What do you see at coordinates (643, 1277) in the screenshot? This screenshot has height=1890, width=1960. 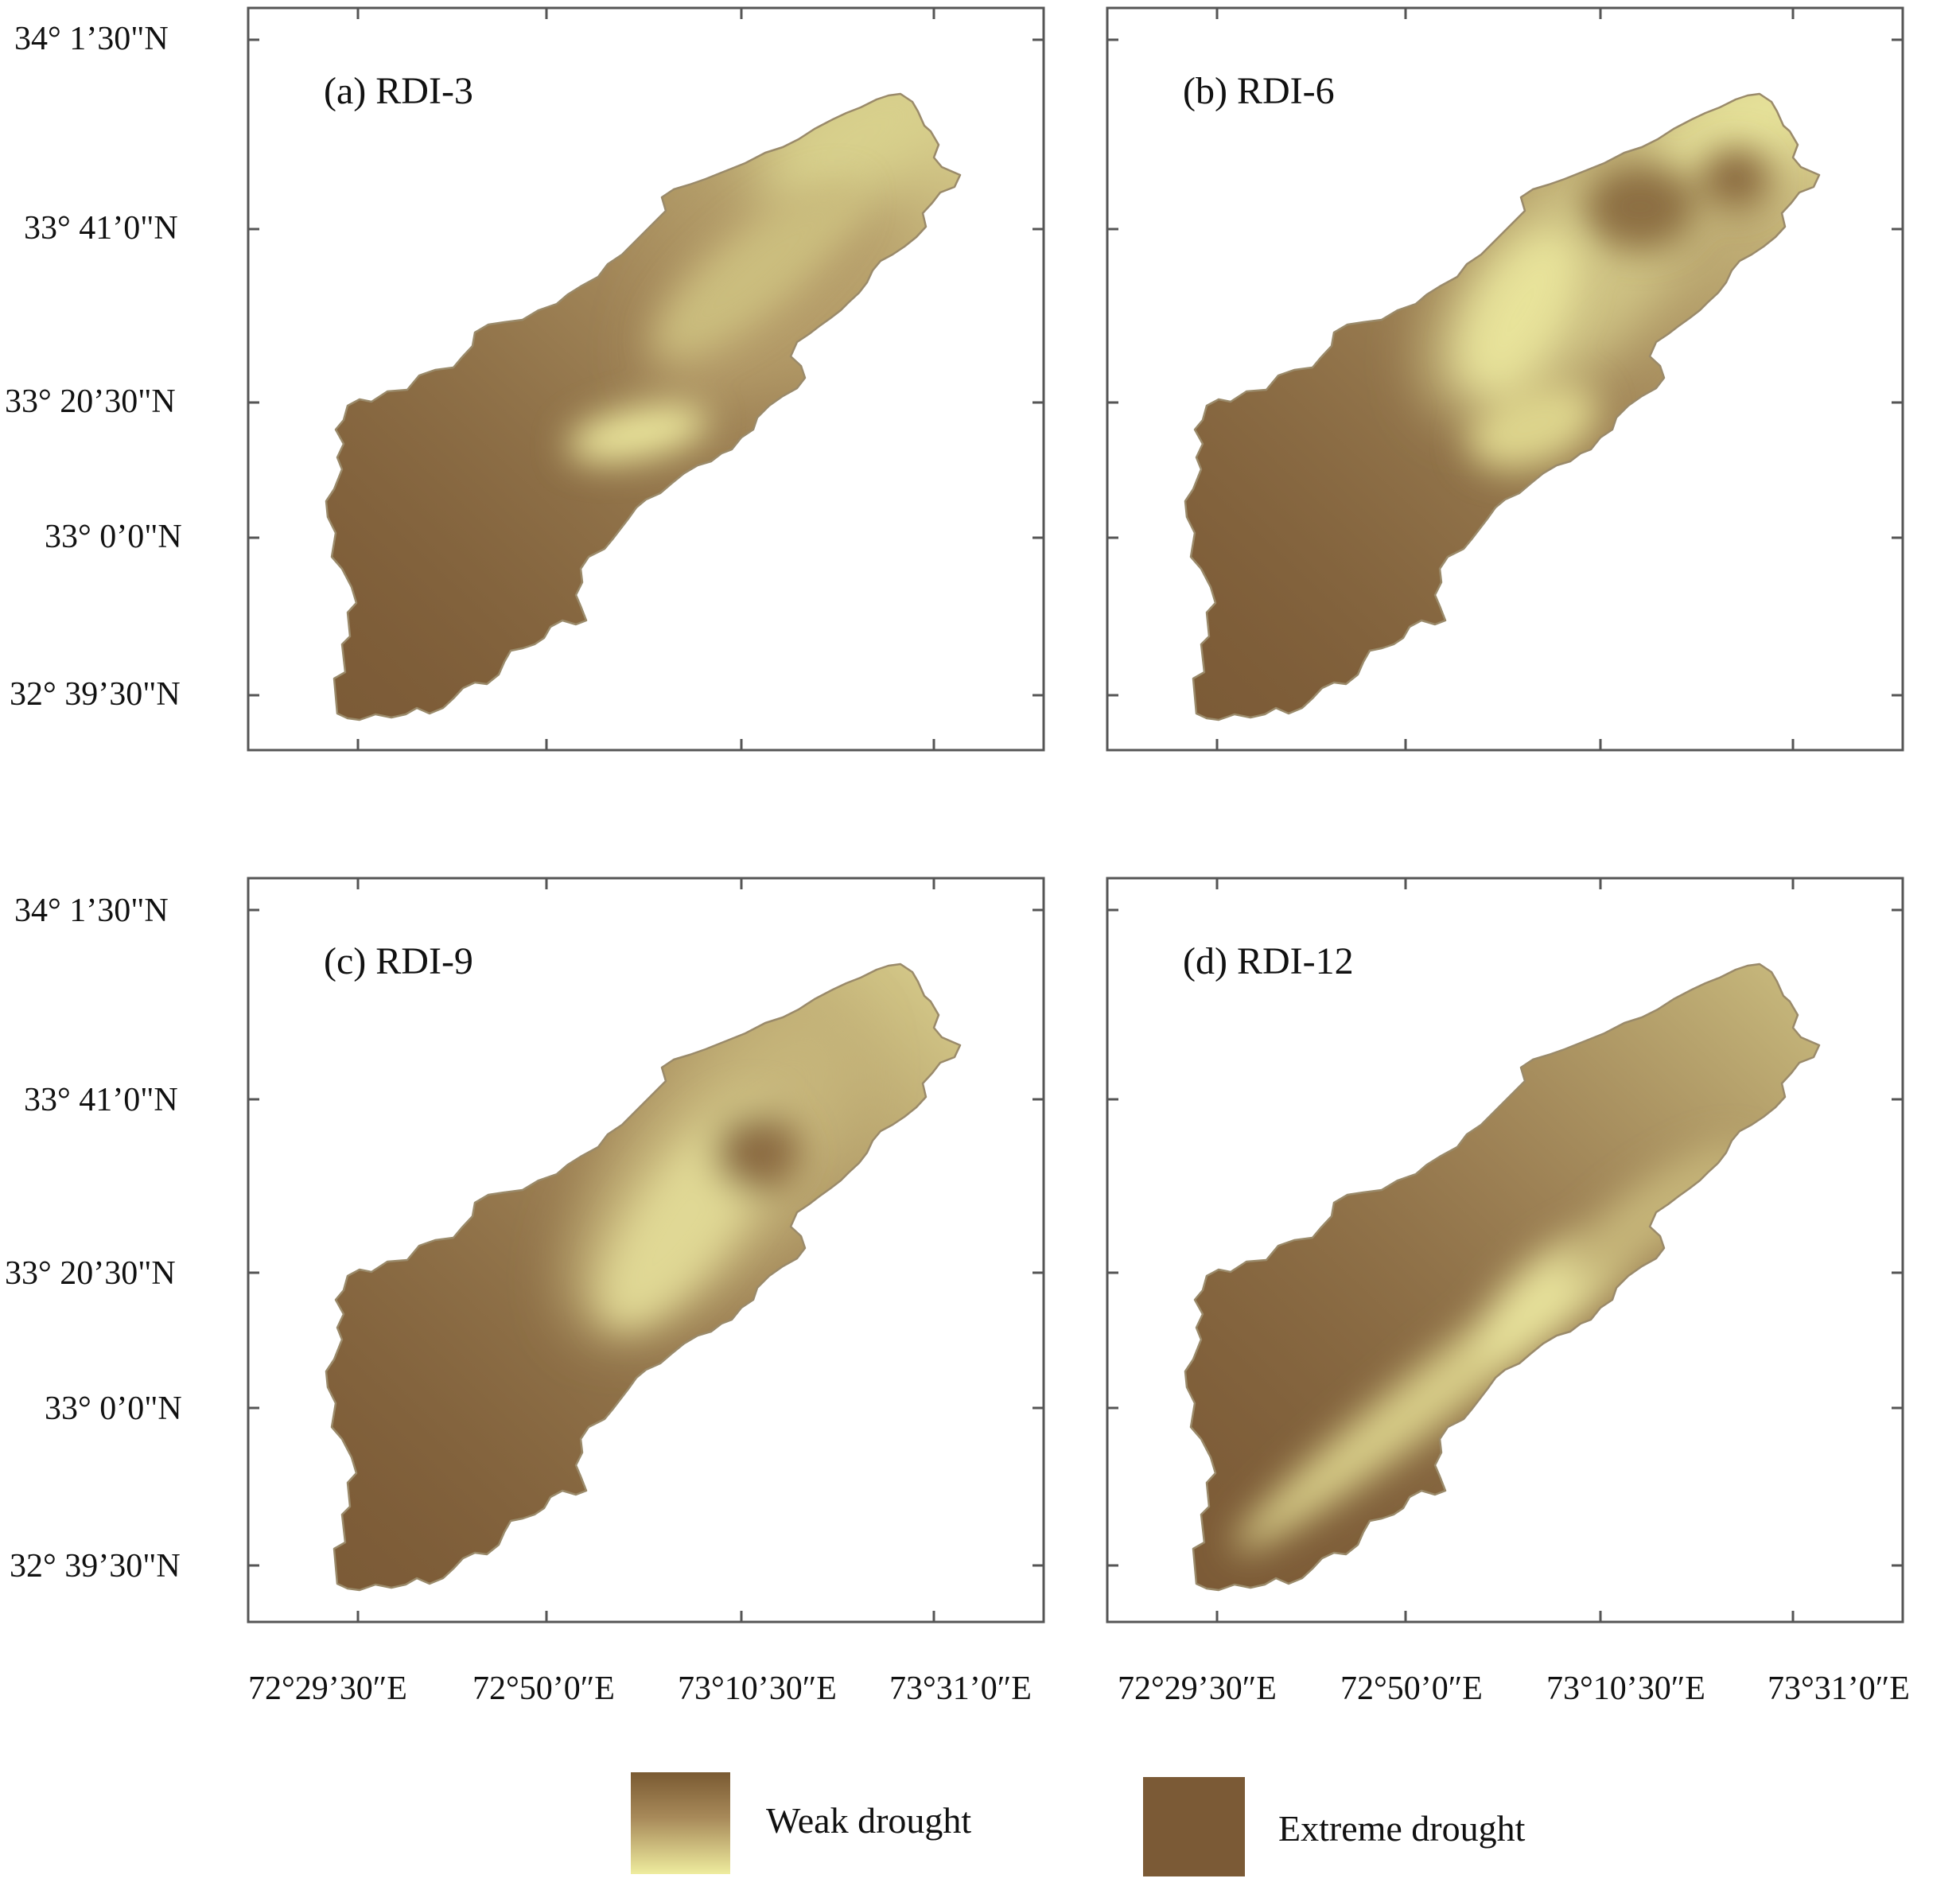 I see `panel-c-drought-surface` at bounding box center [643, 1277].